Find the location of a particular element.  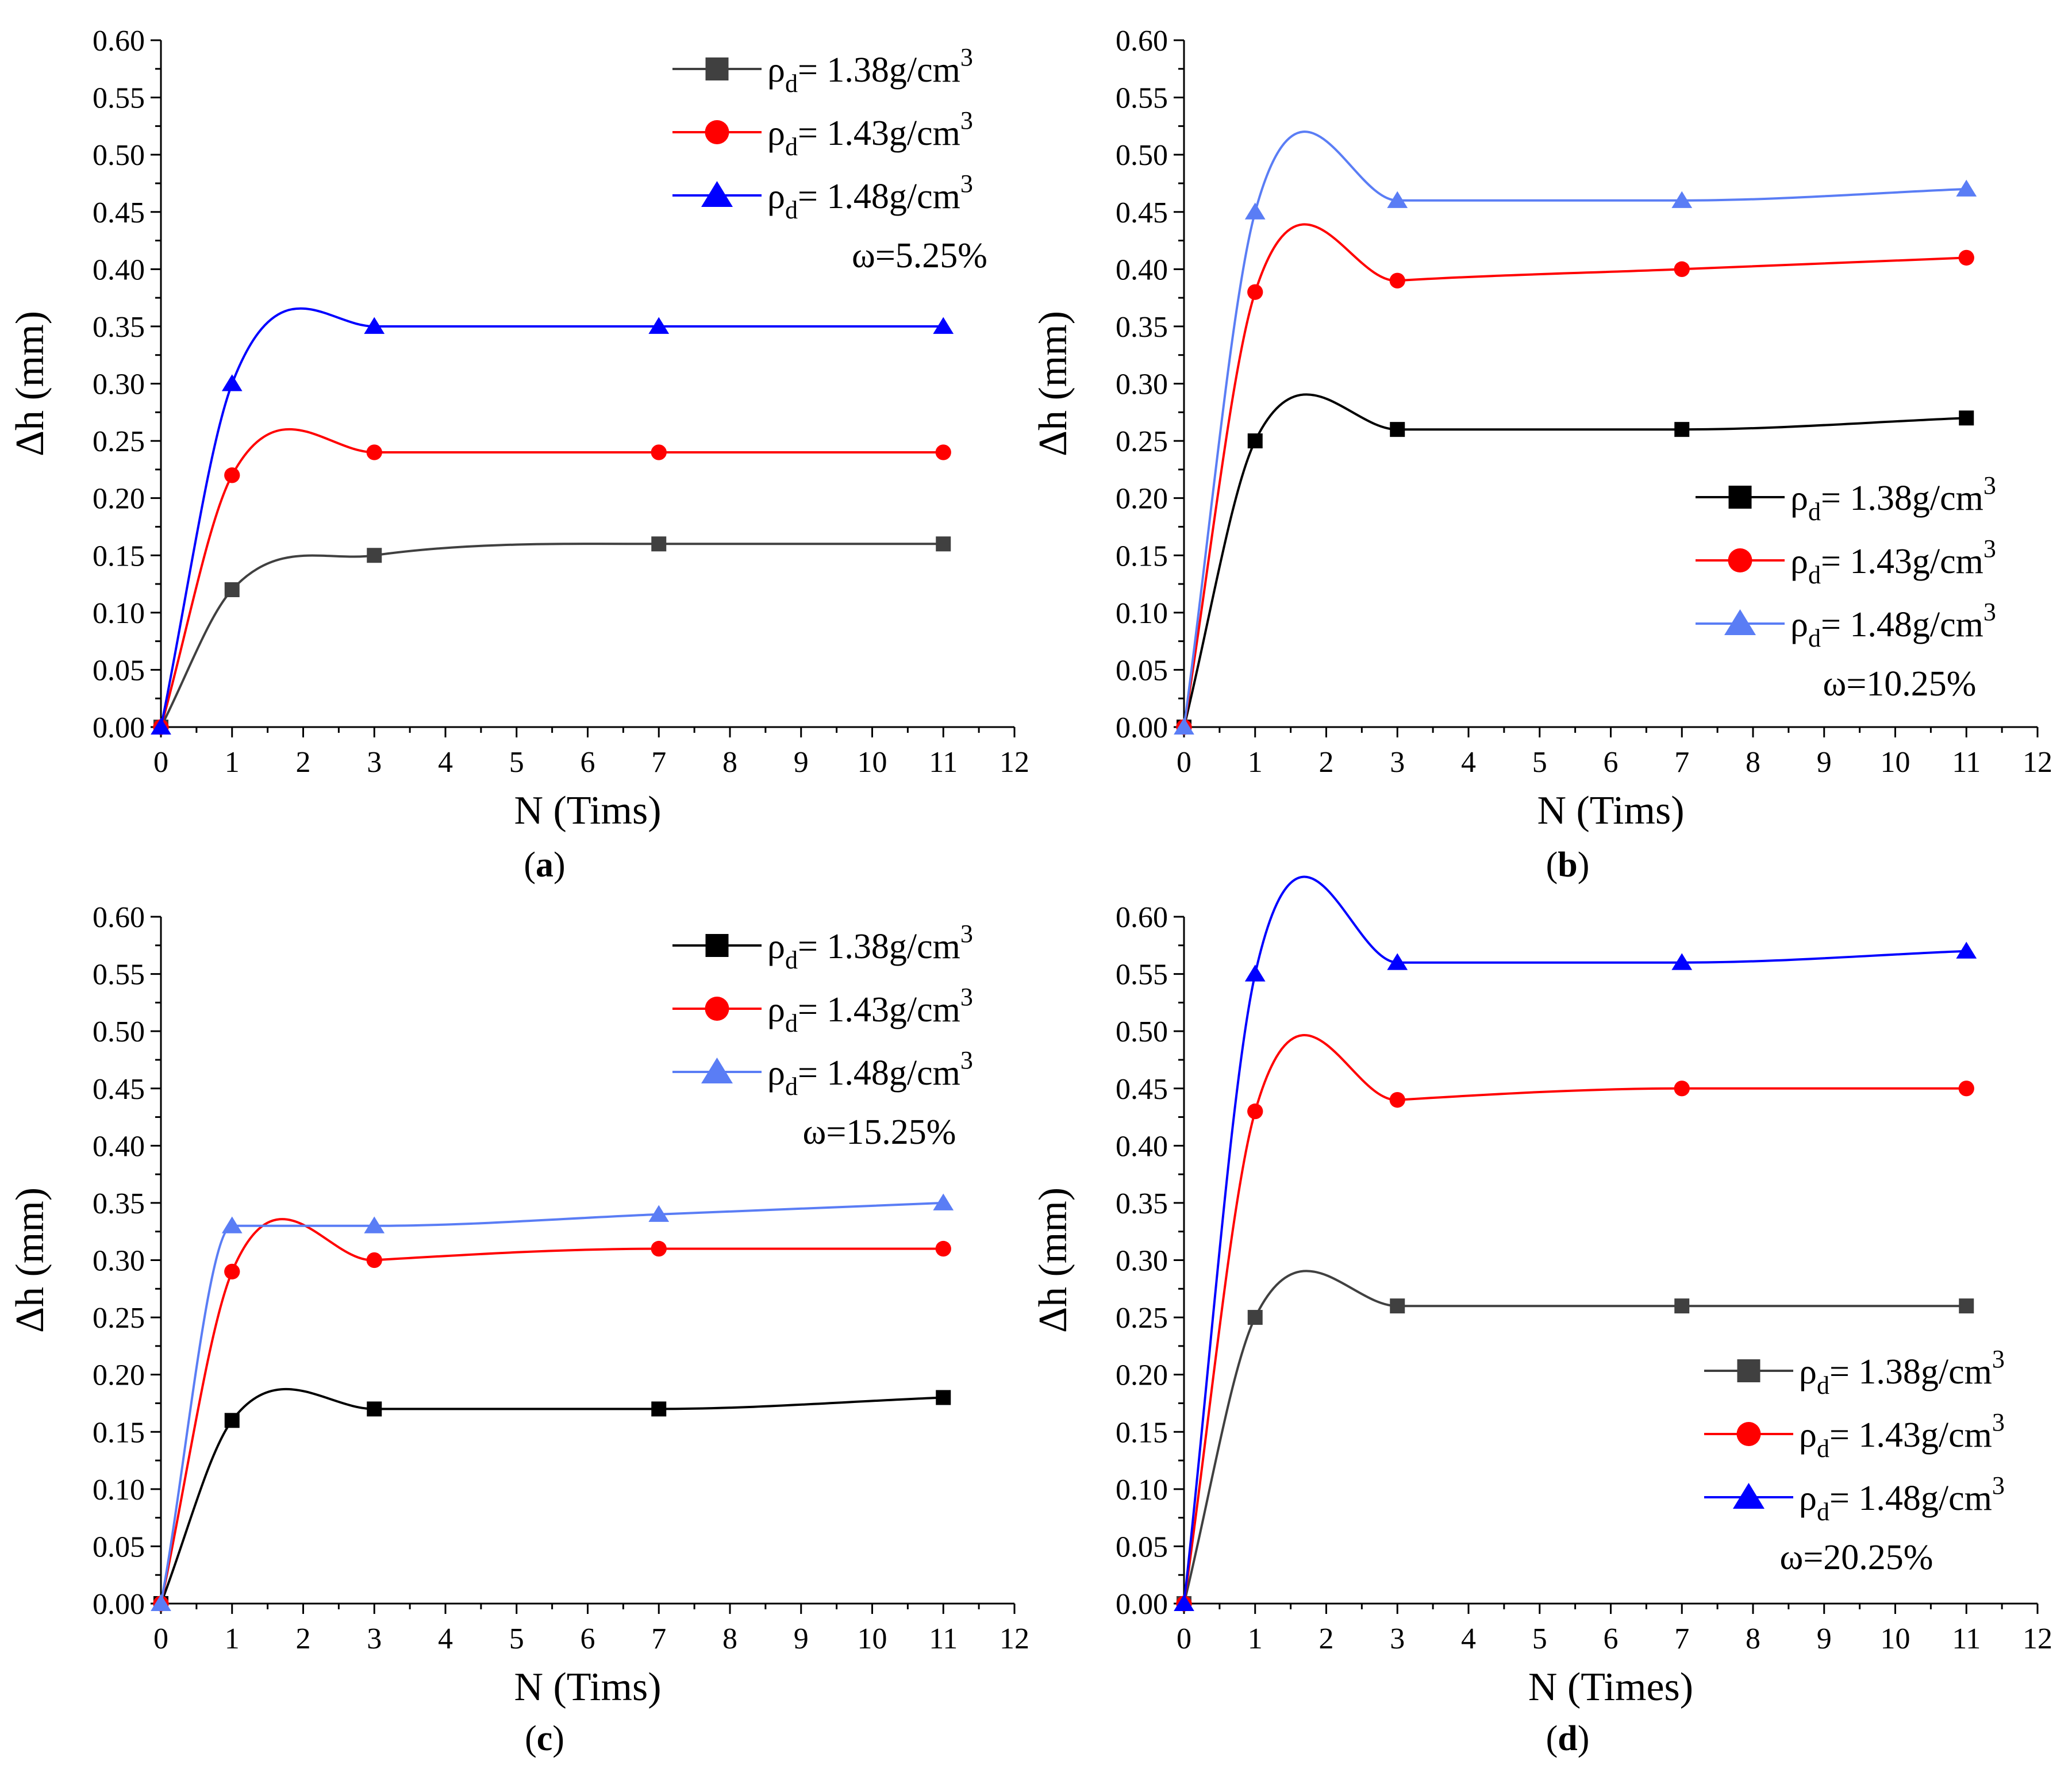

y-tick-label: 0.20 is located at coordinates (119, 1375).